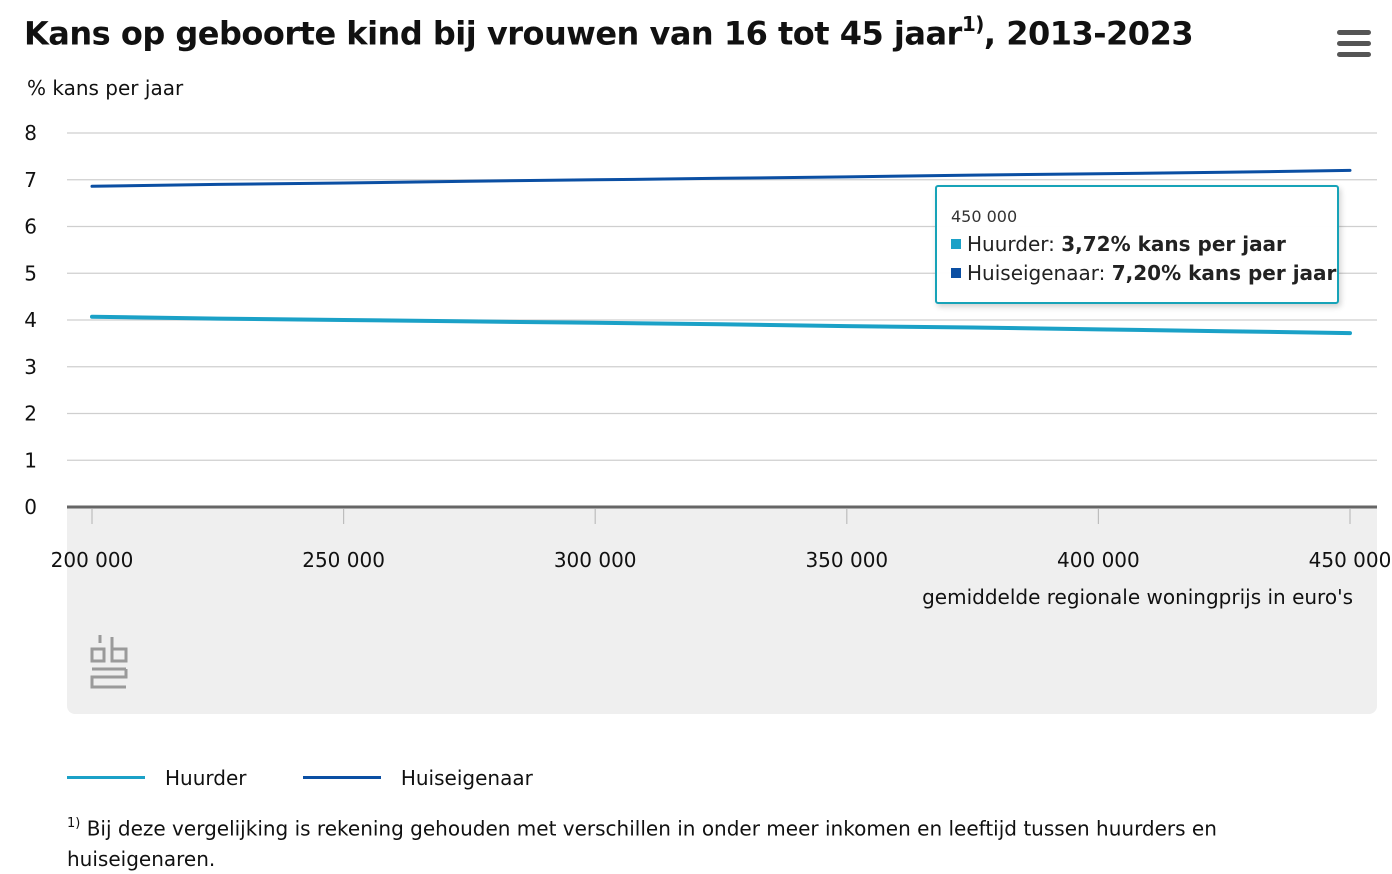  I want to click on tooltip-x-value: 450 000, so click(984, 216).